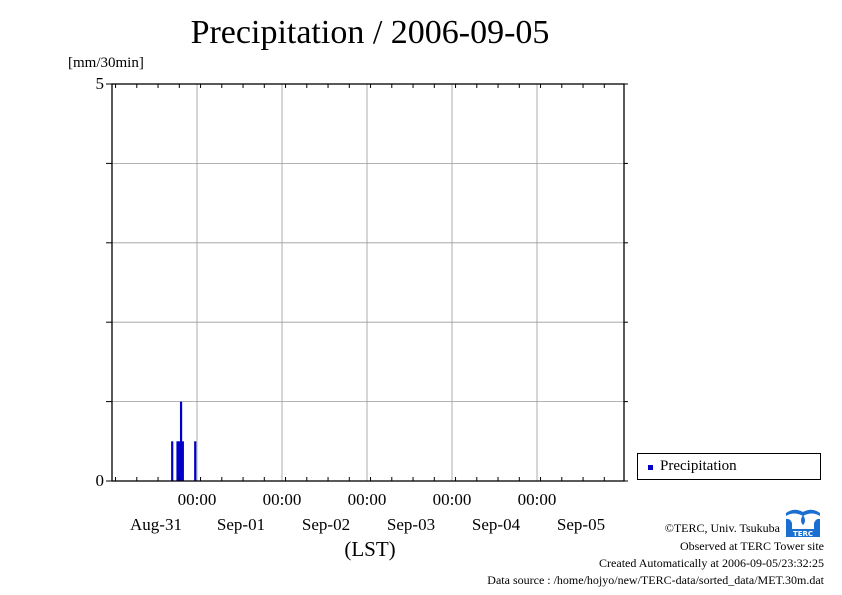 This screenshot has height=595, width=842. Describe the element at coordinates (722, 528) in the screenshot. I see `credit-copyright: ©TERC, Univ. Tsukuba` at that location.